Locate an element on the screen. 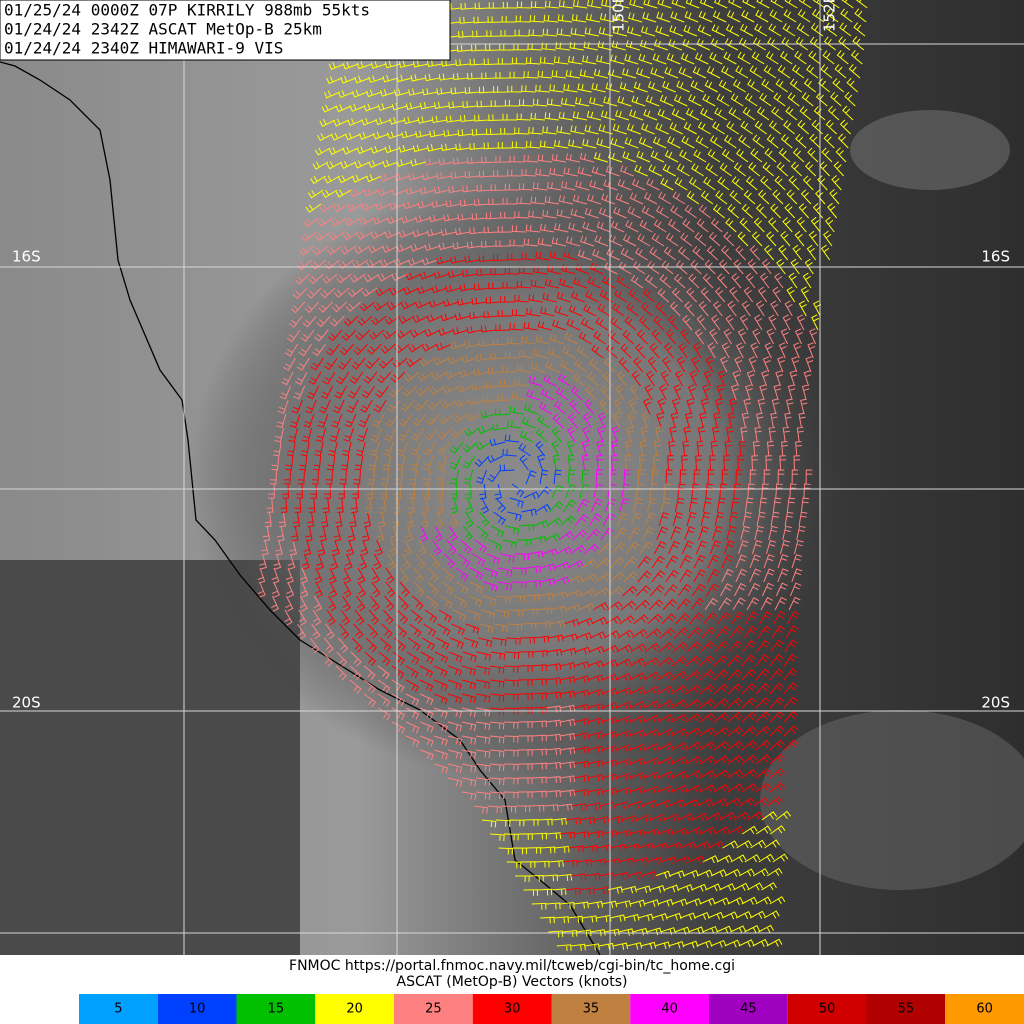 The image size is (1024, 1024). legend-label: 5 is located at coordinates (118, 1009).